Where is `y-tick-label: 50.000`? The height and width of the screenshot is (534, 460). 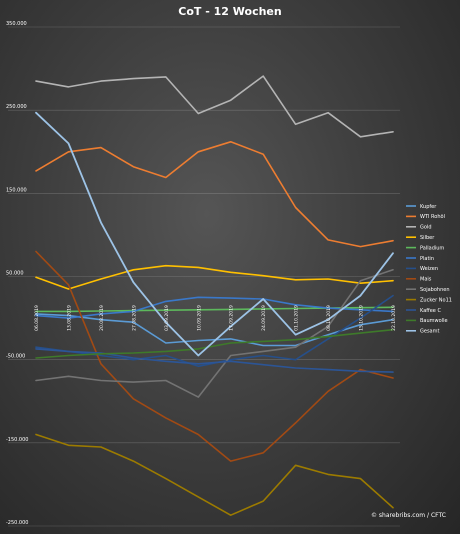
y-tick-label: 50.000 is located at coordinates (15, 274).